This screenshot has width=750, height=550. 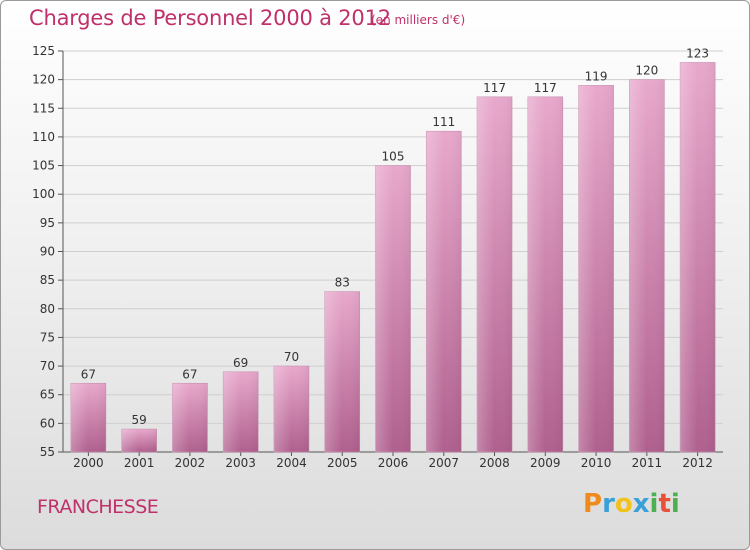 What do you see at coordinates (291, 357) in the screenshot?
I see `data-label: 70` at bounding box center [291, 357].